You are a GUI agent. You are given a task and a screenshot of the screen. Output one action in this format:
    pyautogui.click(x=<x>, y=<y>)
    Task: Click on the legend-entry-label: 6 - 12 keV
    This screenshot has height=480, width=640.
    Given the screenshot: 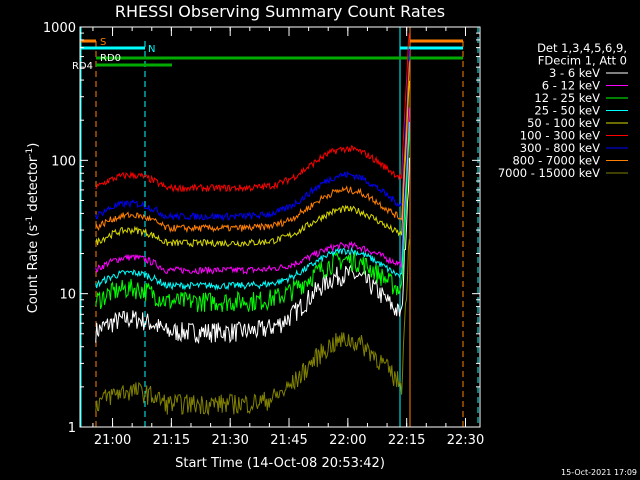 What is the action you would take?
    pyautogui.click(x=571, y=86)
    